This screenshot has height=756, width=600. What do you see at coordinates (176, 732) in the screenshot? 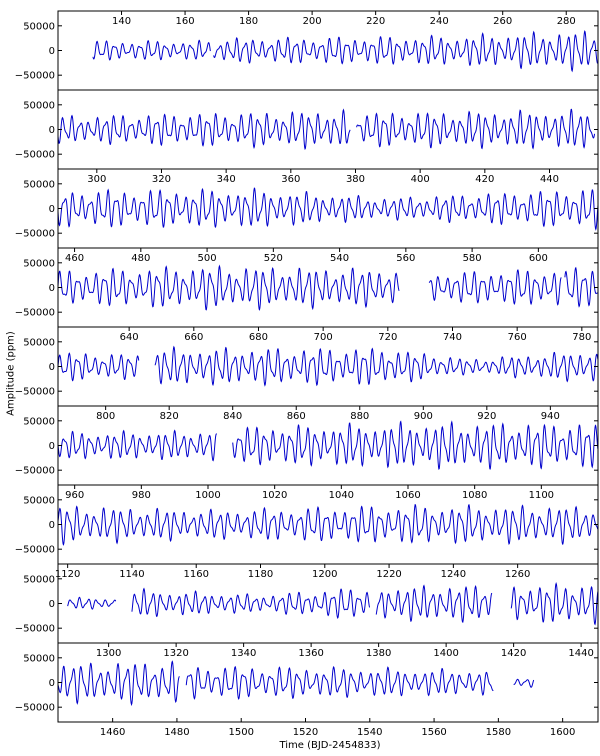
I see `x-tick-label: 1480` at bounding box center [176, 732].